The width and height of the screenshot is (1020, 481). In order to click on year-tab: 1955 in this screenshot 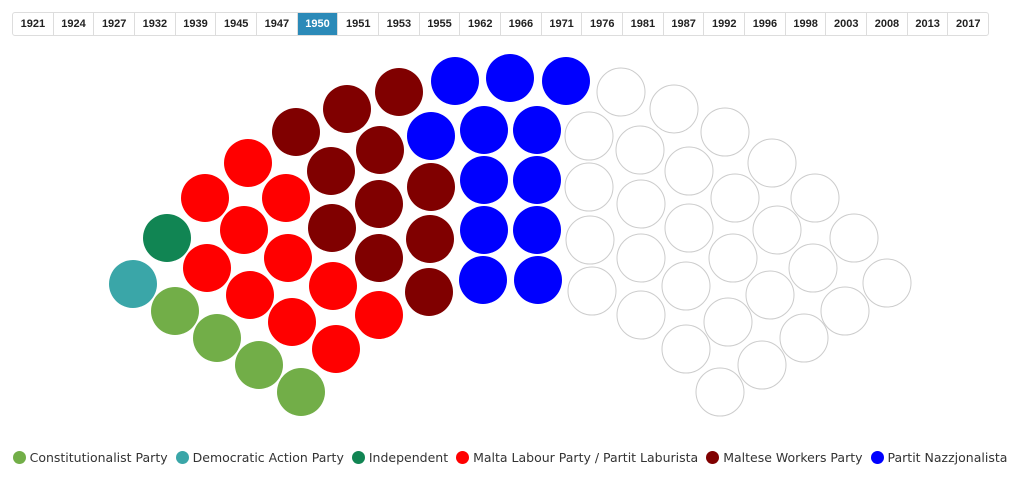, I will do `click(440, 24)`.